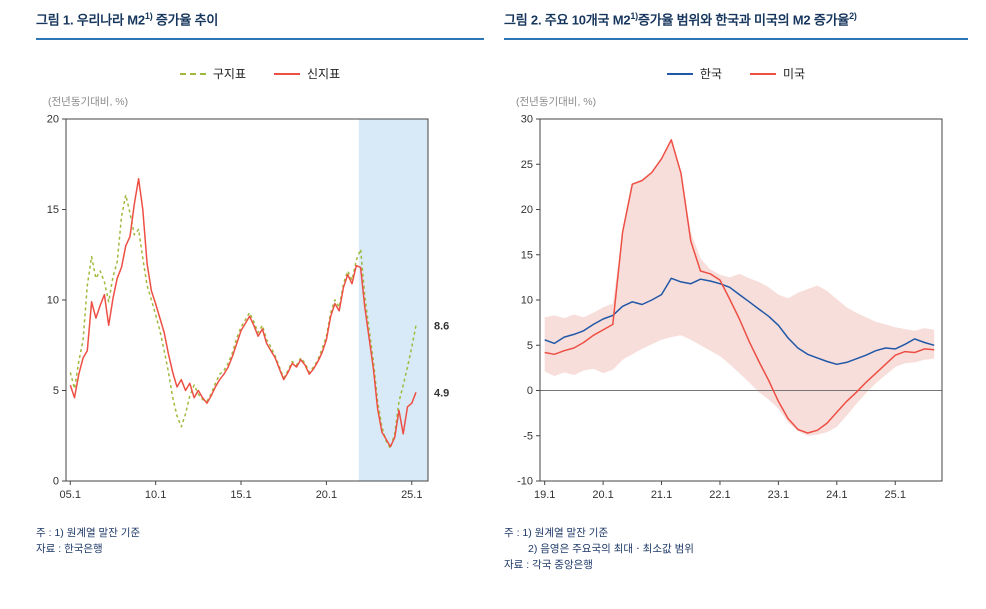 The image size is (986, 609). Describe the element at coordinates (260, 25) in the screenshot. I see `figure1-title: 그림 1. 우리나라 M21) 증가율 추이` at that location.